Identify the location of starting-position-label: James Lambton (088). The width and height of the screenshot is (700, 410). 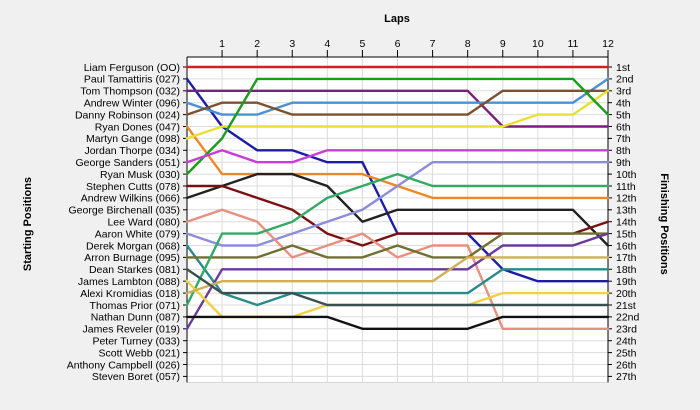
(129, 282).